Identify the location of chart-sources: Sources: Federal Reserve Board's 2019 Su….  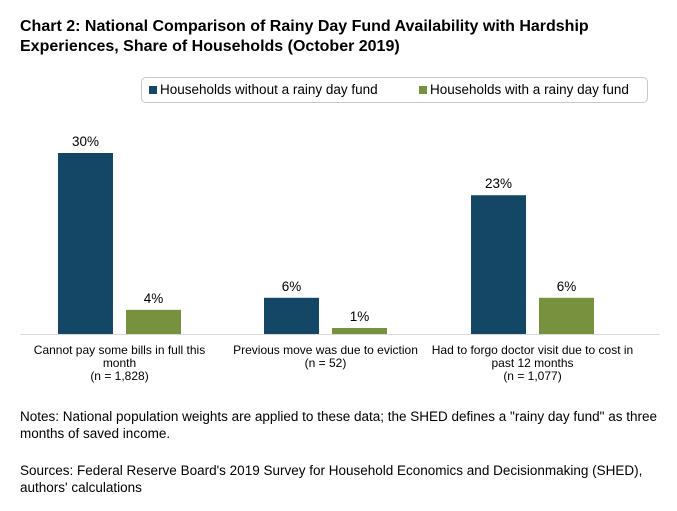
(331, 479).